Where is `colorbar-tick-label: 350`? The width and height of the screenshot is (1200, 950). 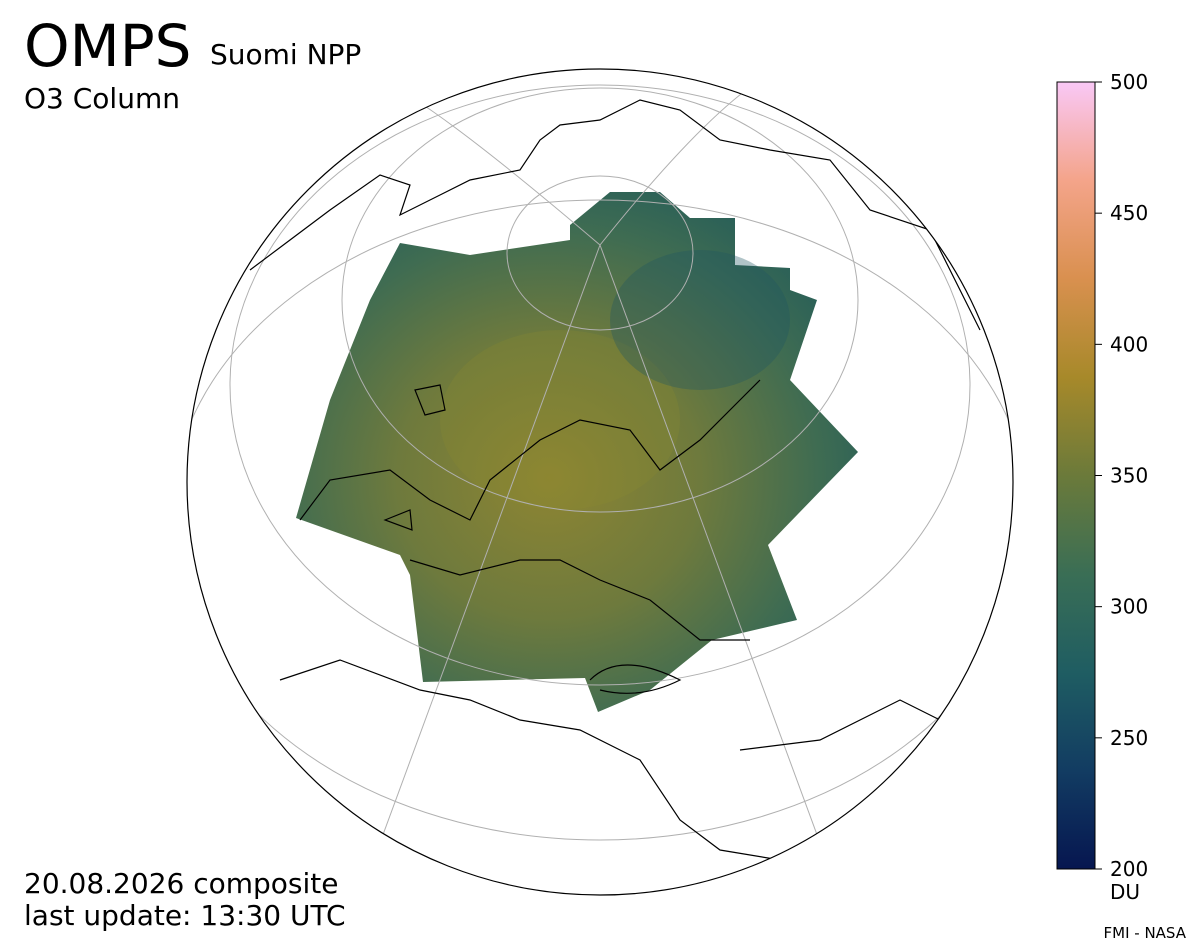 colorbar-tick-label: 350 is located at coordinates (1129, 476).